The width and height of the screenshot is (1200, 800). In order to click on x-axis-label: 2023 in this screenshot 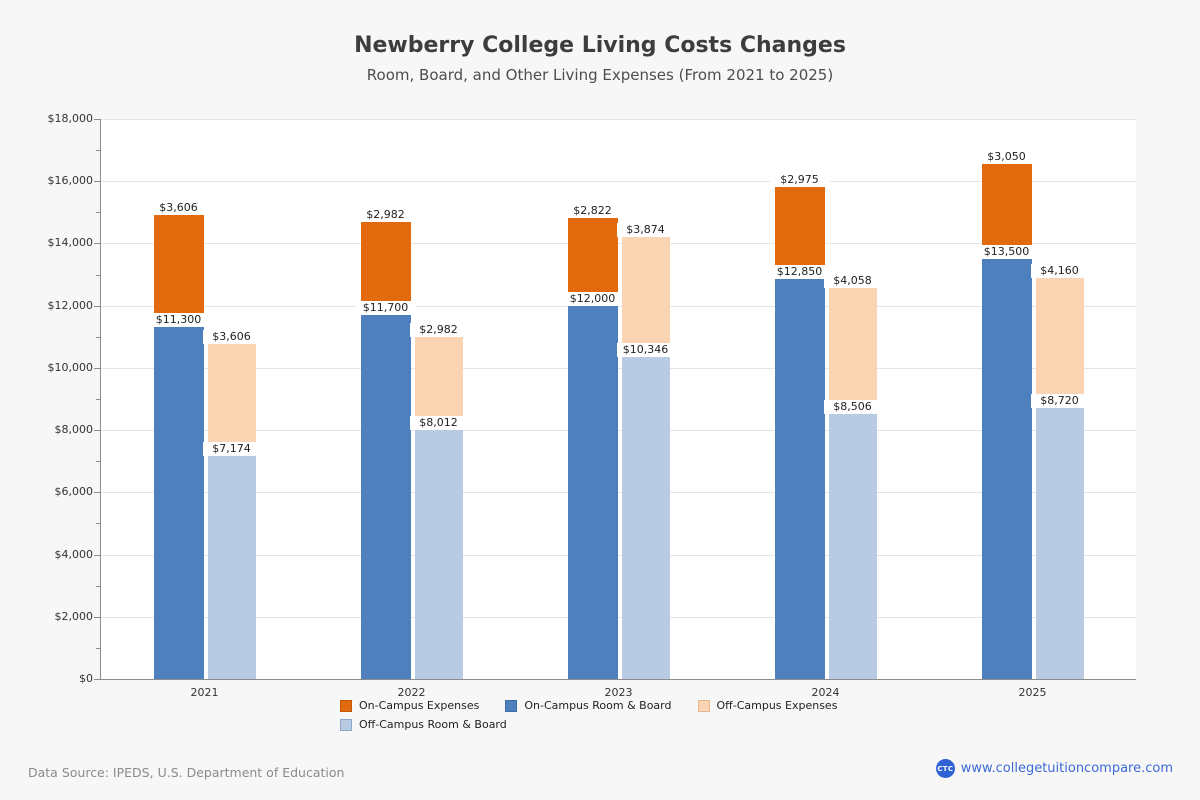, I will do `click(618, 692)`.